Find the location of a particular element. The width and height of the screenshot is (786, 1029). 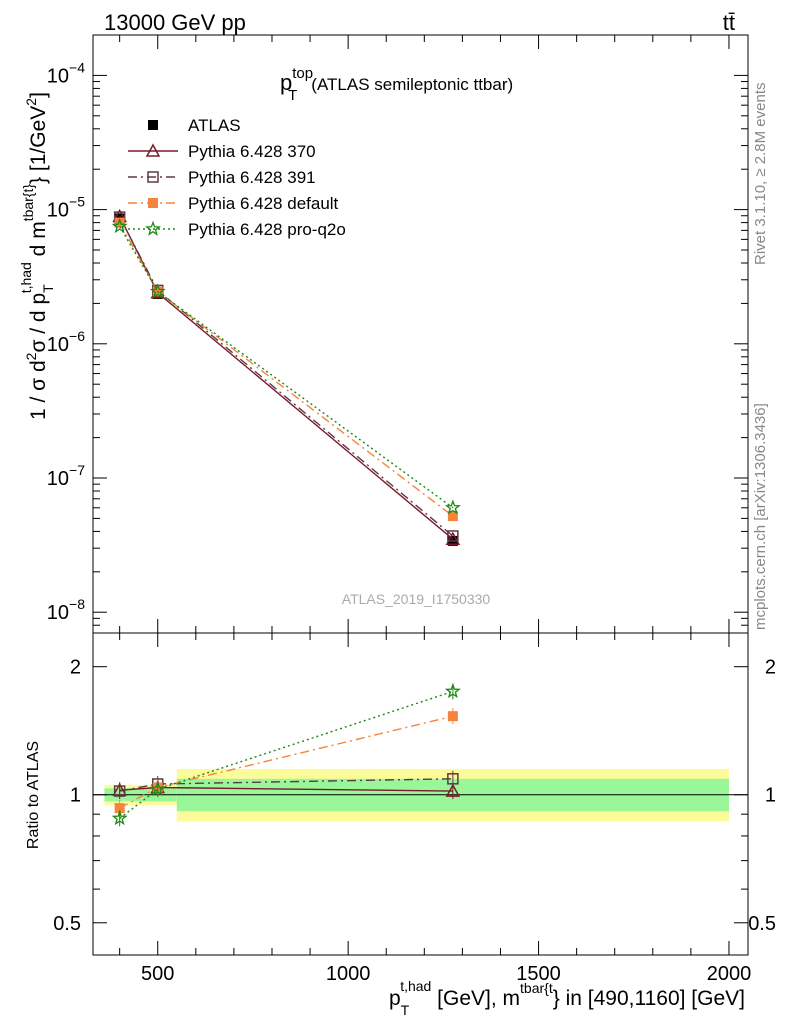

legend-item-pdefault: Pythia 6.428 default is located at coordinates (233, 203).